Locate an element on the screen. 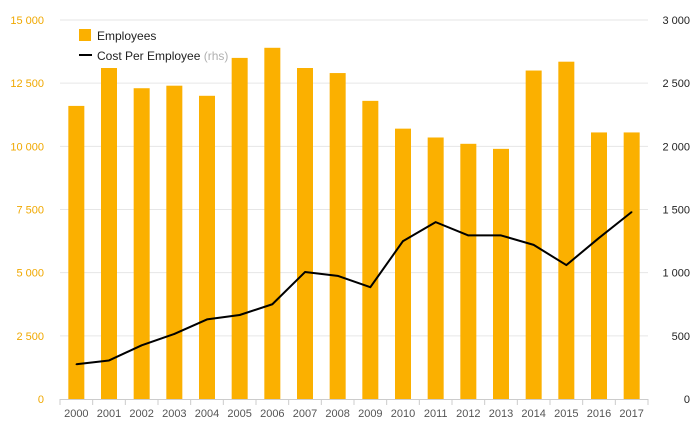 The image size is (700, 433). x-tick-label: 2014 is located at coordinates (533, 414).